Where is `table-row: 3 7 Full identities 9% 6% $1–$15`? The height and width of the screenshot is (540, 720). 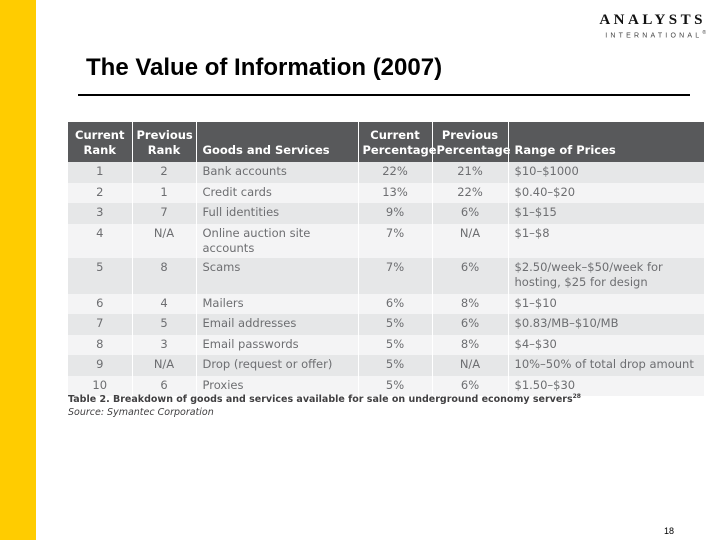
table-row: 3 7 Full identities 9% 6% $1–$15 is located at coordinates (386, 213).